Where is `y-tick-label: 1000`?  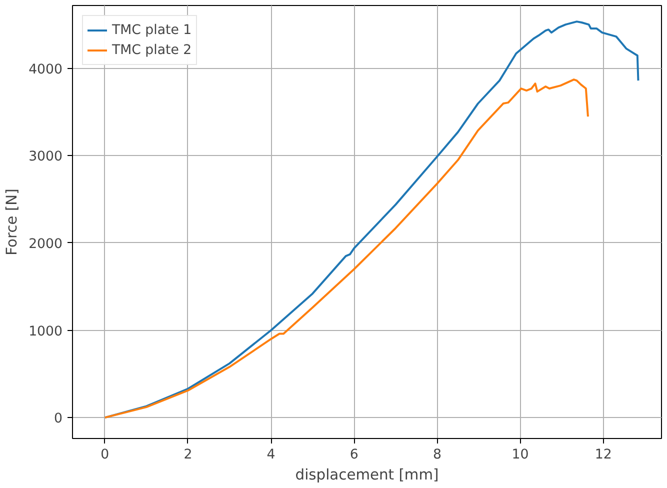
y-tick-label: 1000 is located at coordinates (45, 332).